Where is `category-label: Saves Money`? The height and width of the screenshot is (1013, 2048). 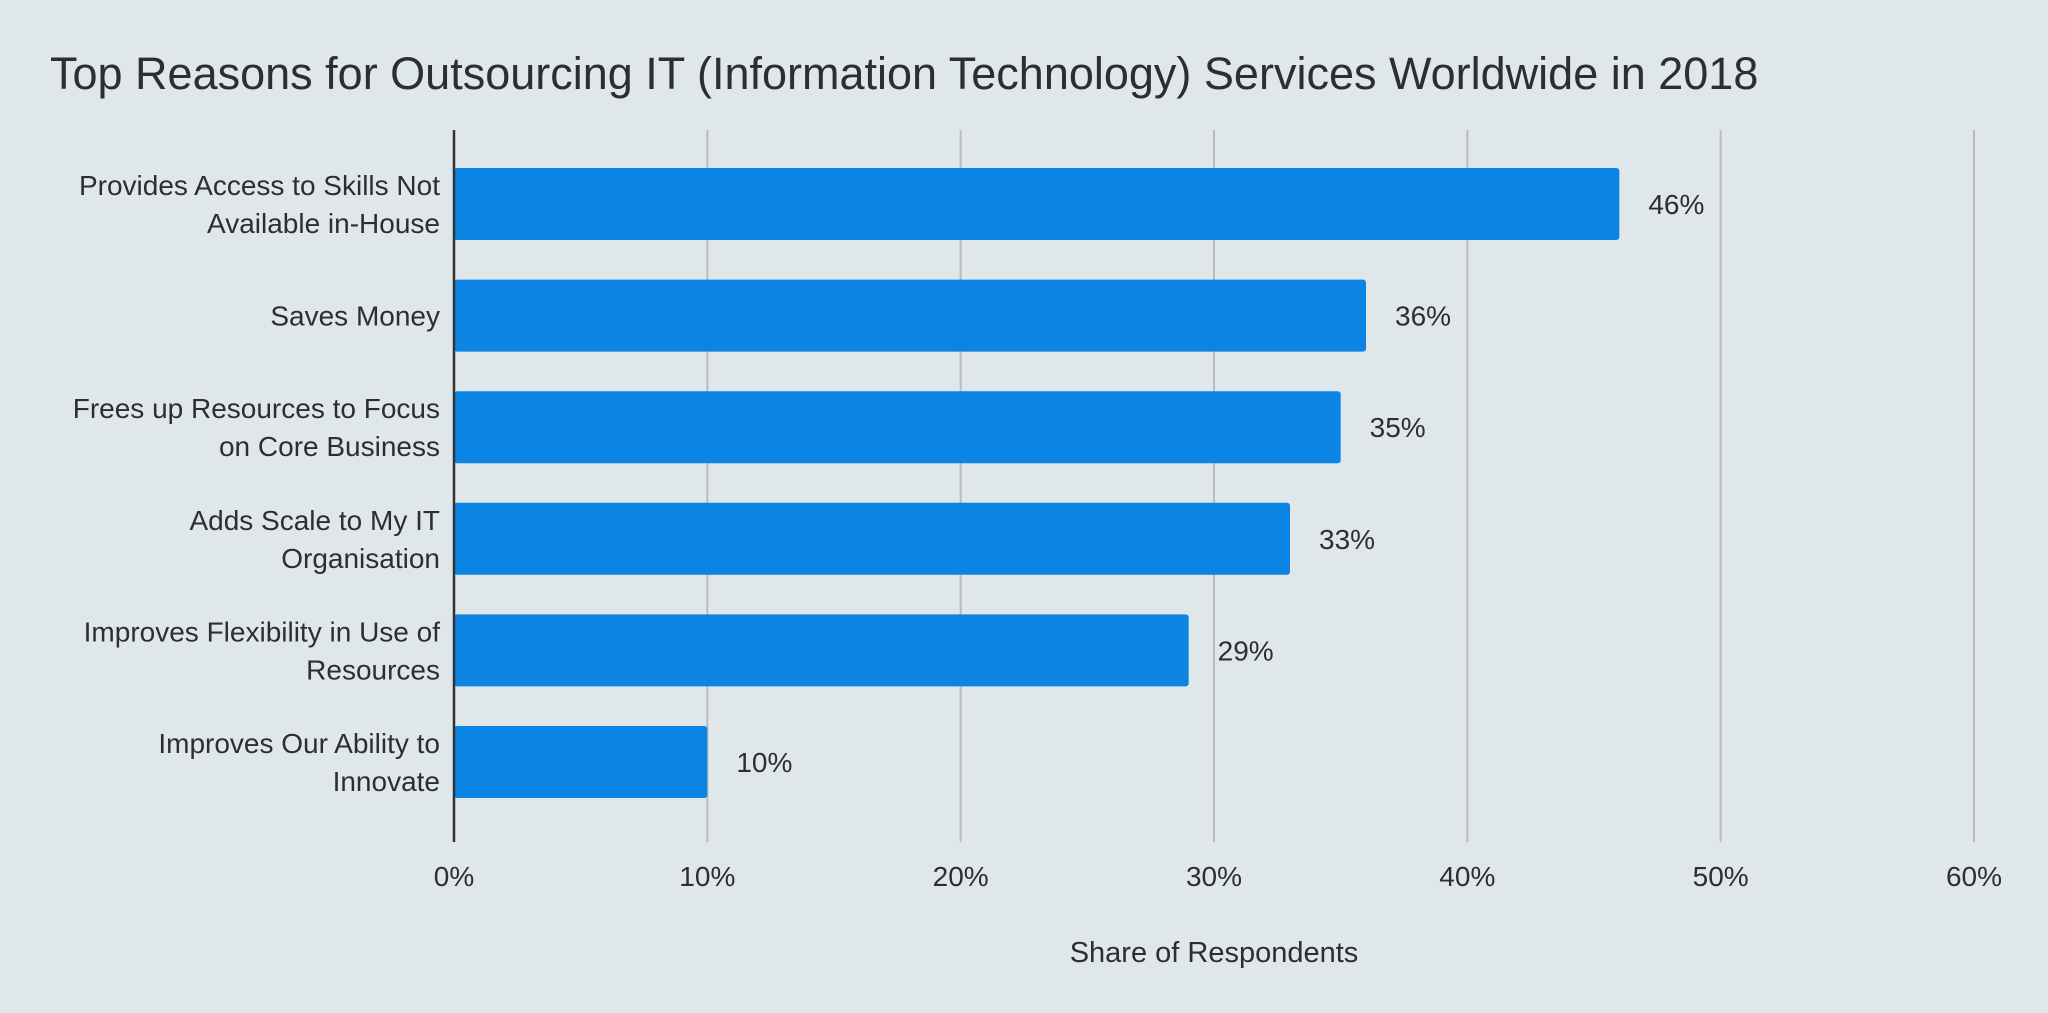 category-label: Saves Money is located at coordinates (355, 316).